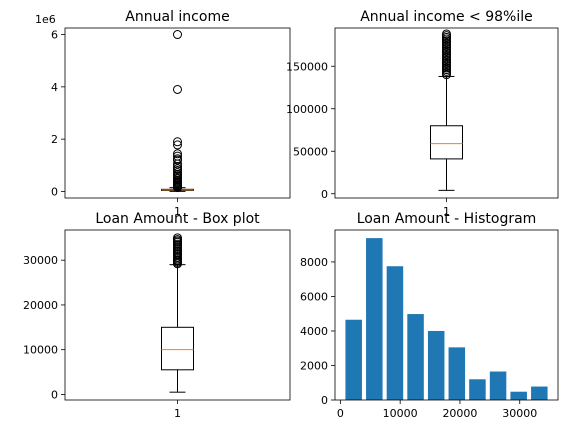 The height and width of the screenshot is (433, 570). Describe the element at coordinates (446, 17) in the screenshot. I see `chart-title: Annual income < 98%ile` at that location.